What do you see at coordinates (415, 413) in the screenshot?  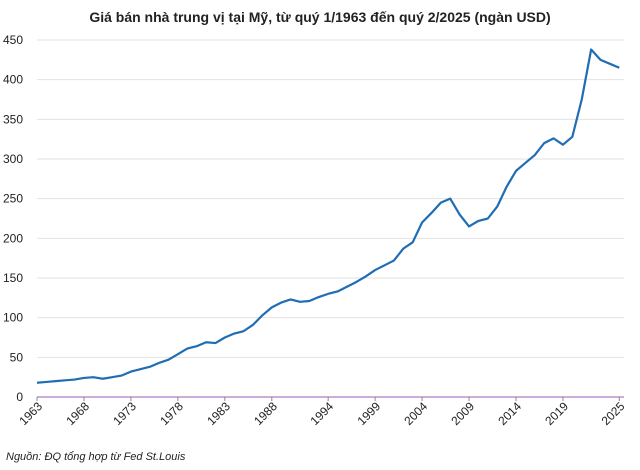 I see `x-tick-label: 2004` at bounding box center [415, 413].